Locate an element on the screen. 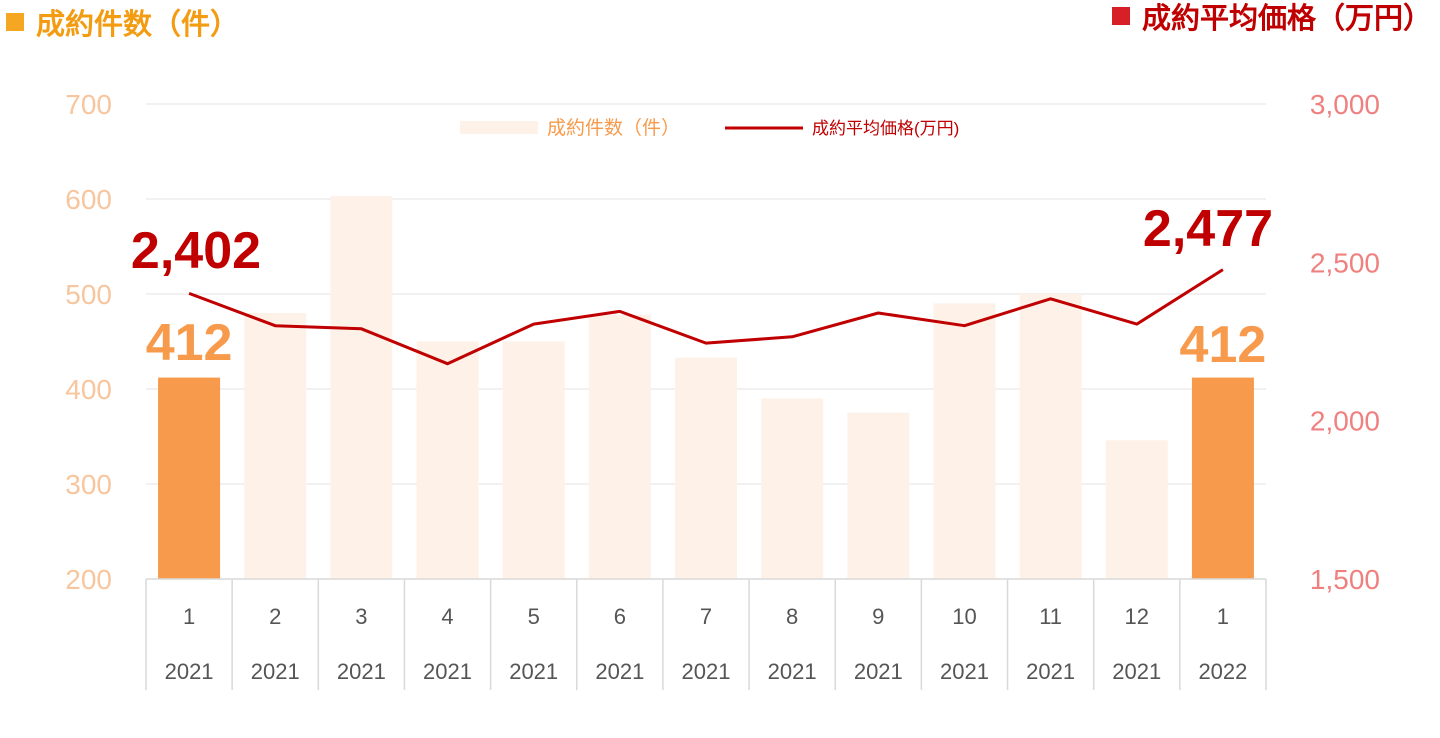  category-month-label: 4 is located at coordinates (447, 616).